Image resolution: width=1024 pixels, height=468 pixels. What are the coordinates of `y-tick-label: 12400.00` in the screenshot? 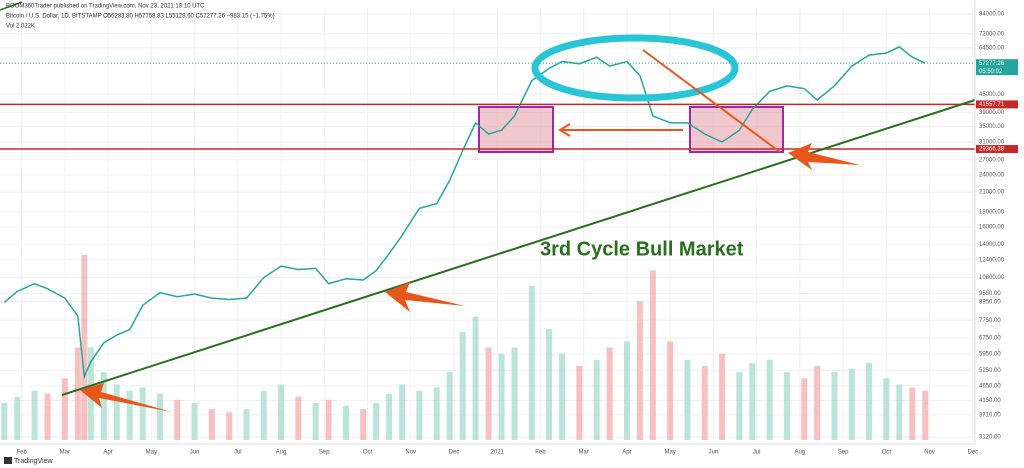 It's located at (992, 260).